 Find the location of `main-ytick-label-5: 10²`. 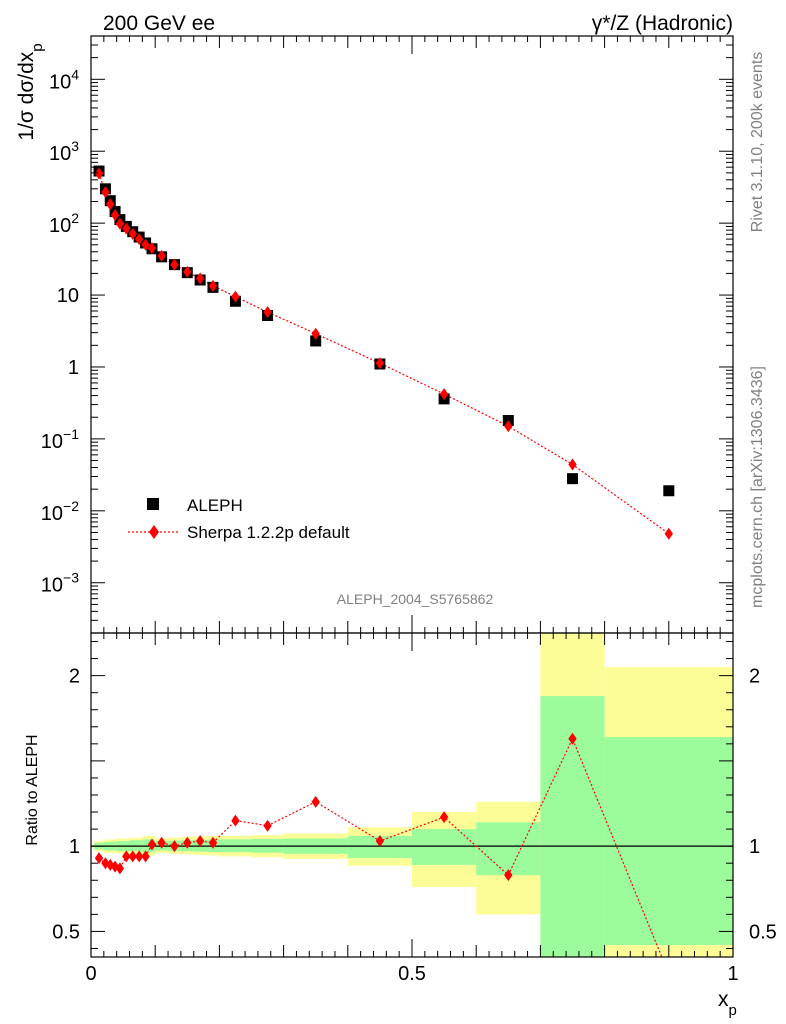

main-ytick-label-5: 10² is located at coordinates (64, 223).